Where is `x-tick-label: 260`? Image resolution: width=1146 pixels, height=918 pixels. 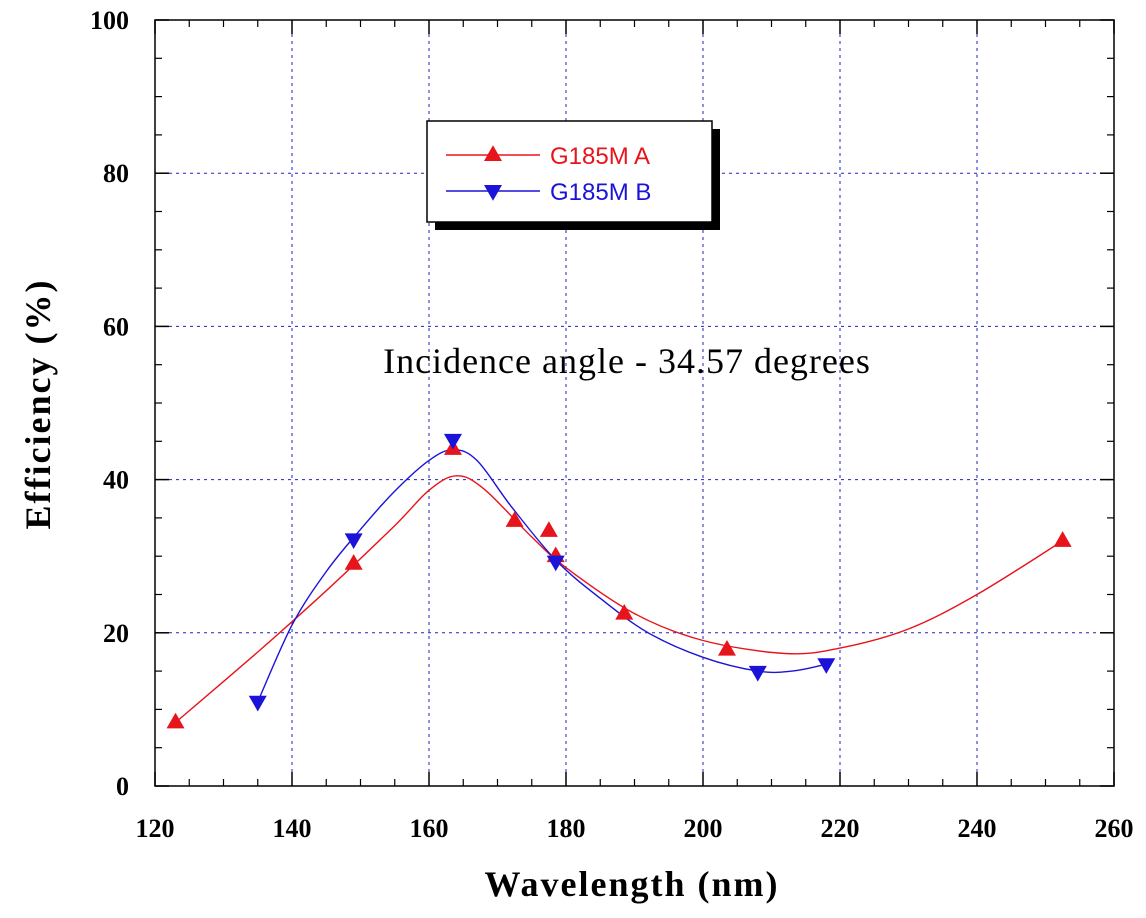 x-tick-label: 260 is located at coordinates (1114, 828).